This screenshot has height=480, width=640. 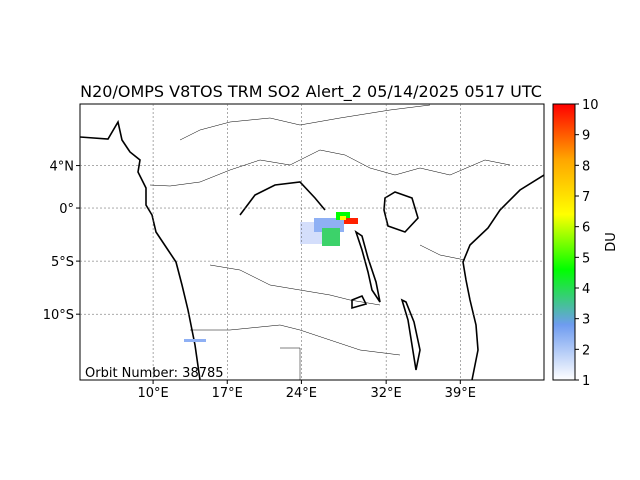 What do you see at coordinates (66, 209) in the screenshot?
I see `y-tick-label: 0°` at bounding box center [66, 209].